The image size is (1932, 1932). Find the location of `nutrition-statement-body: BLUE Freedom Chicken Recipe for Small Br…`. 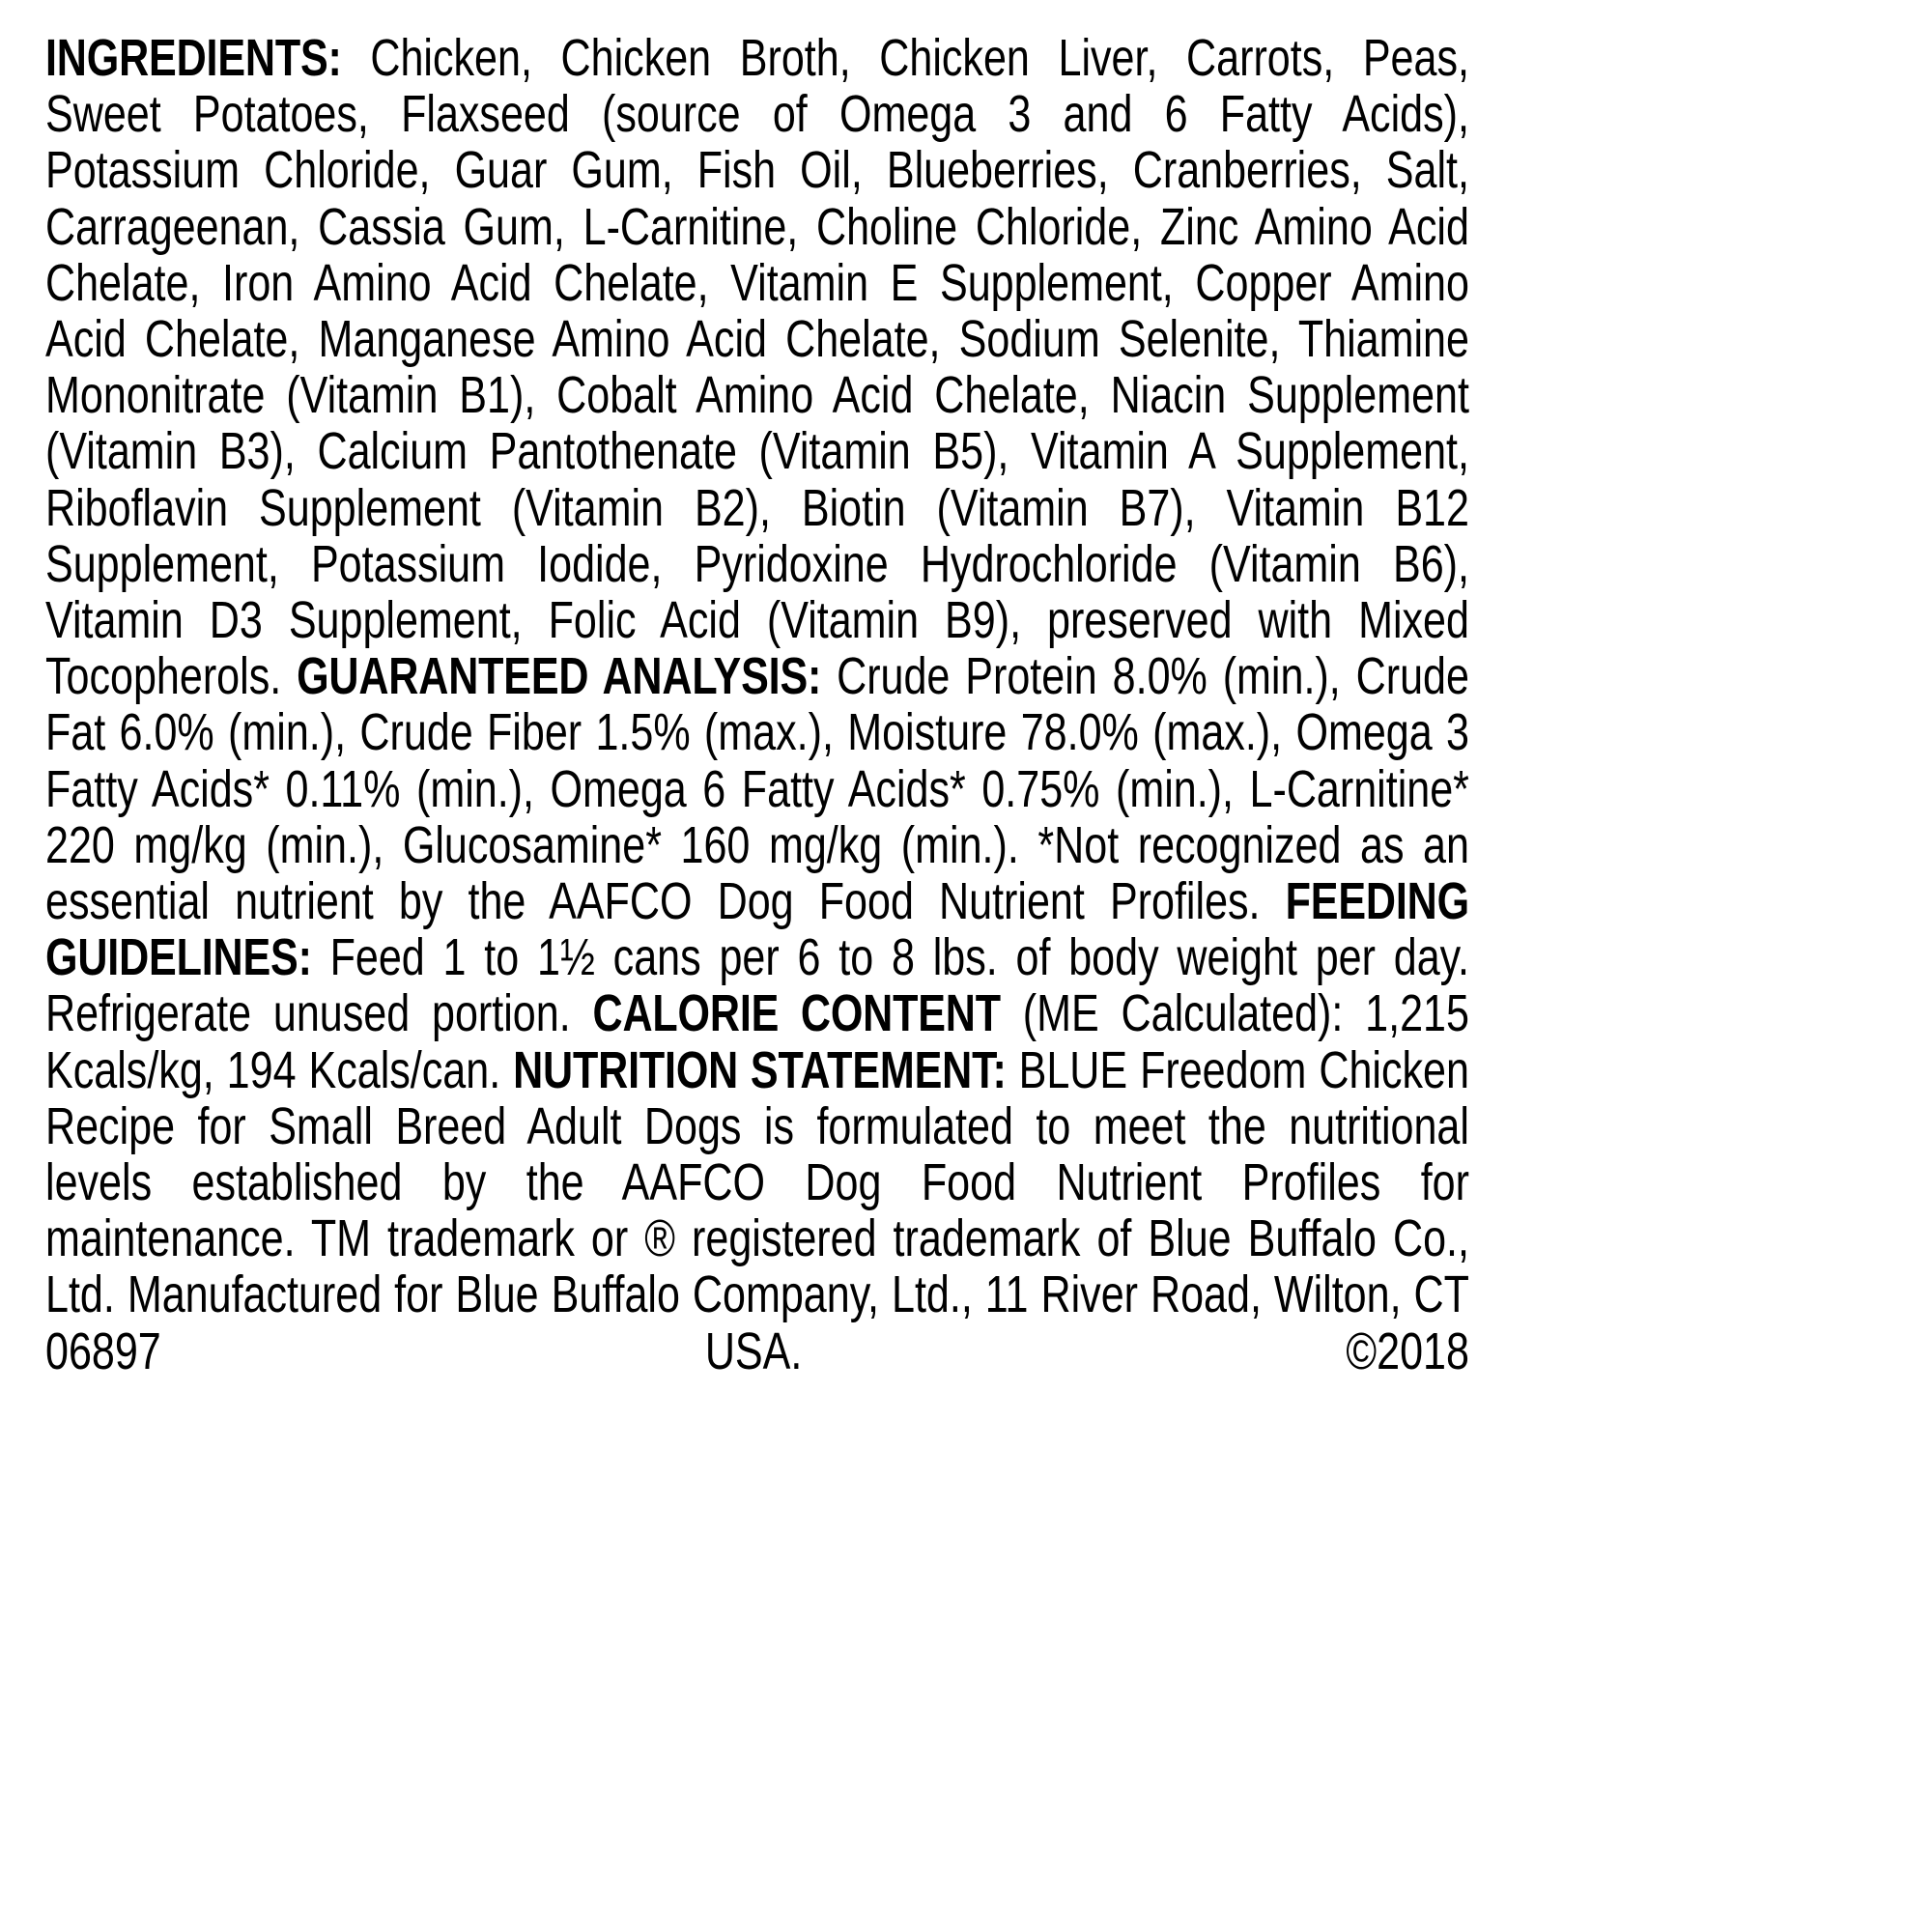

nutrition-statement-body: BLUE Freedom Chicken Recipe for Small Br… is located at coordinates (757, 1210).